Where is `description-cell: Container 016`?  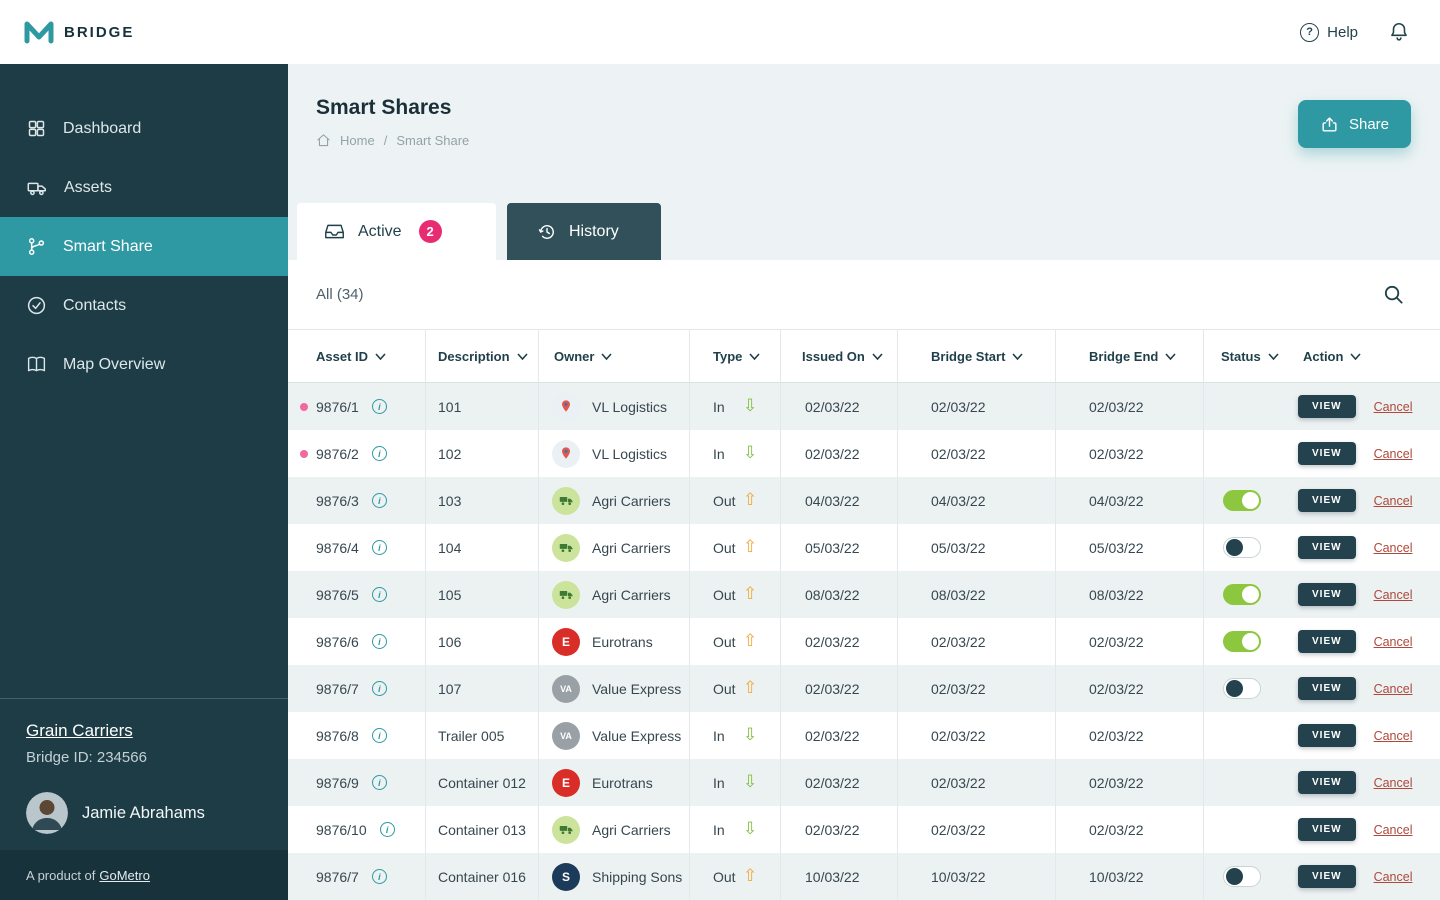 description-cell: Container 016 is located at coordinates (481, 876).